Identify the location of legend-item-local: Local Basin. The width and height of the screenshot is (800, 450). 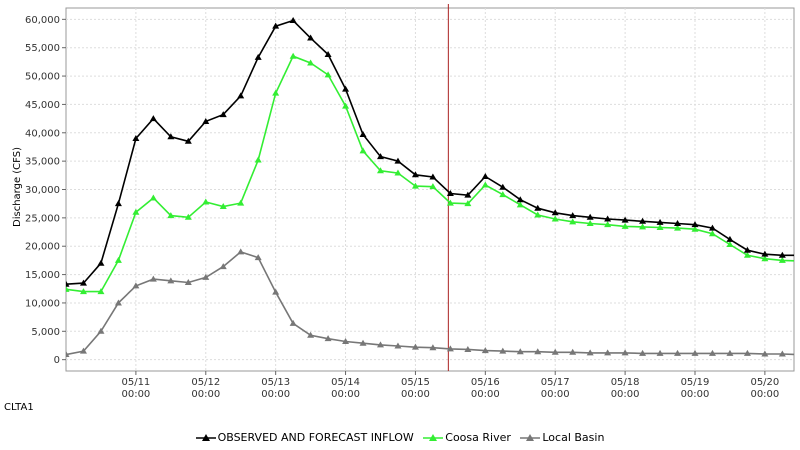
(562, 437).